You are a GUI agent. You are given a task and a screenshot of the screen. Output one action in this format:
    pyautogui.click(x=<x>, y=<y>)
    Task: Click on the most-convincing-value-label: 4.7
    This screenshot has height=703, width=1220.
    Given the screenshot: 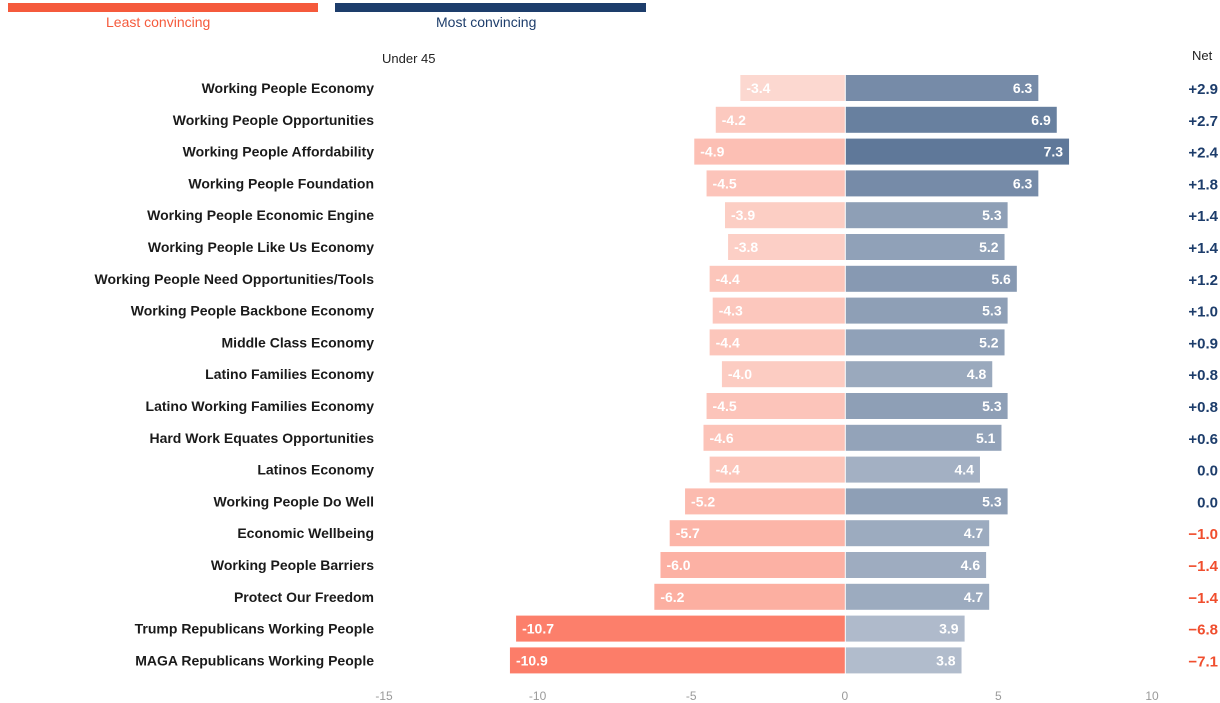 What is the action you would take?
    pyautogui.click(x=974, y=533)
    